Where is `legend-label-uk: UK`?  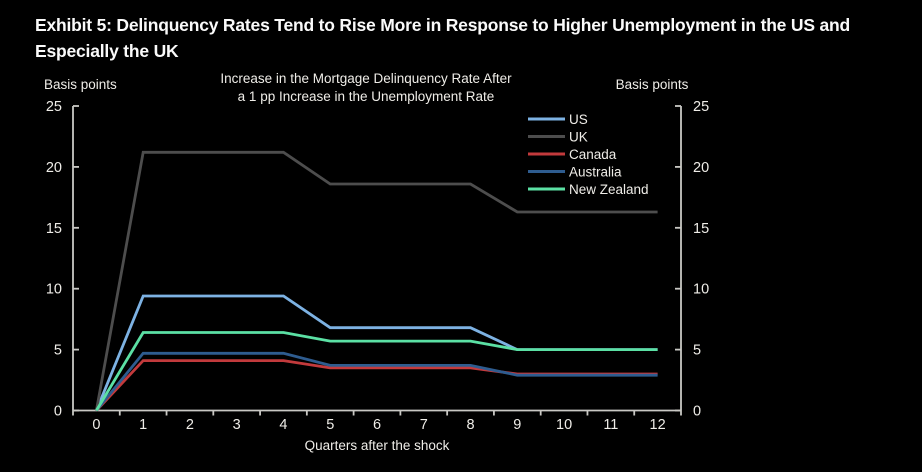 legend-label-uk: UK is located at coordinates (578, 137).